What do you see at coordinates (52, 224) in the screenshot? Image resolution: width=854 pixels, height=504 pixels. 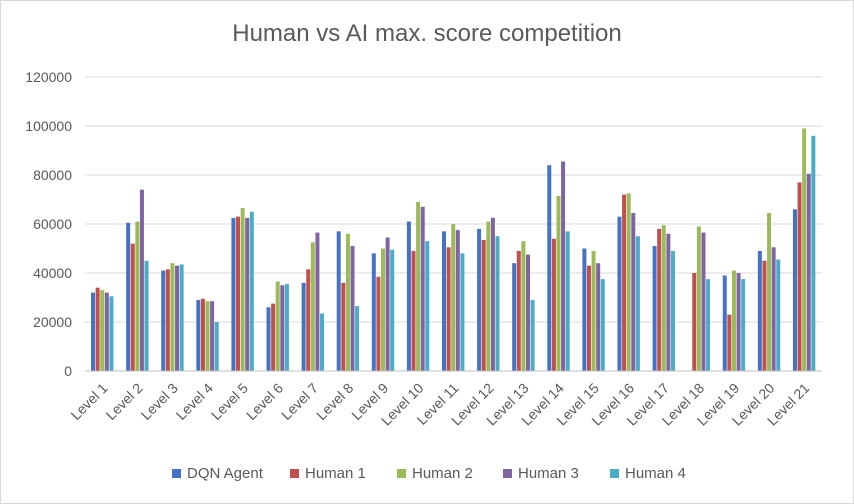 I see `y-tick-label: 60000` at bounding box center [52, 224].